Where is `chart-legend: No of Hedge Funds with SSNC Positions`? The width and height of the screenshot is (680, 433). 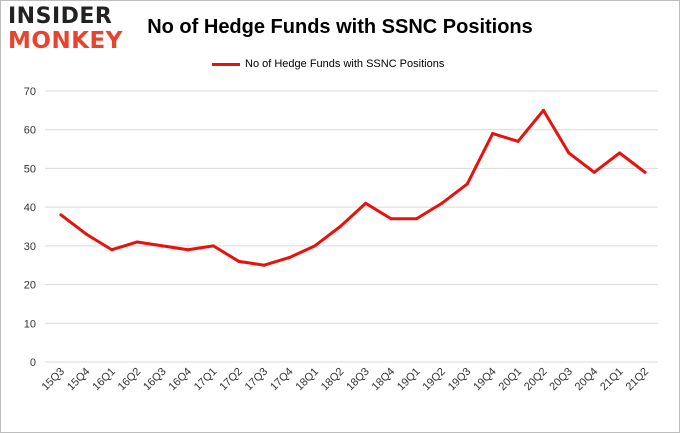 chart-legend: No of Hedge Funds with SSNC Positions is located at coordinates (328, 64).